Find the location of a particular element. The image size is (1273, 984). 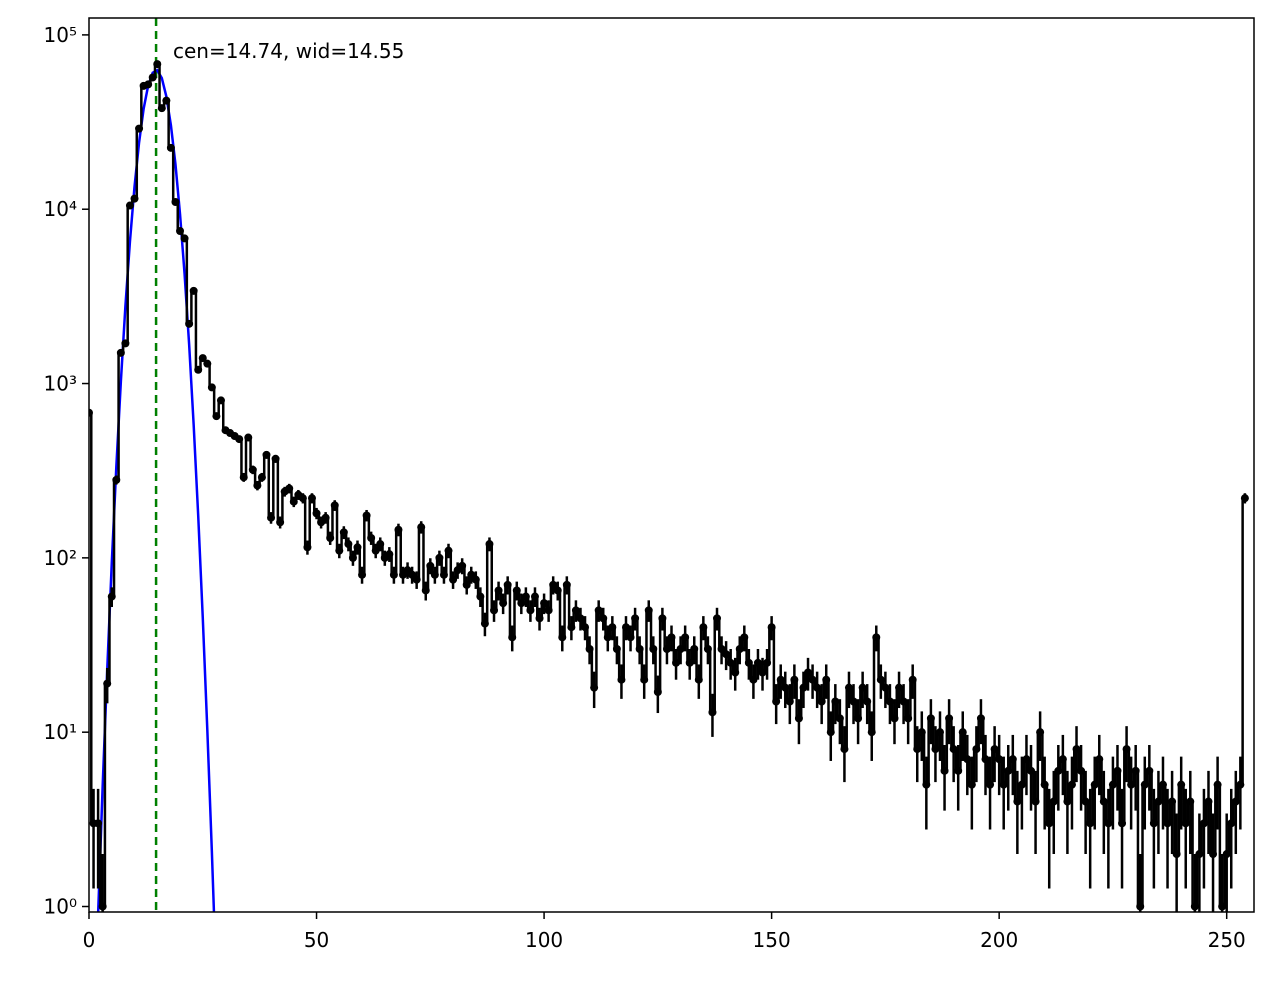

y-tick-label: 10⁵ is located at coordinates (60, 35).